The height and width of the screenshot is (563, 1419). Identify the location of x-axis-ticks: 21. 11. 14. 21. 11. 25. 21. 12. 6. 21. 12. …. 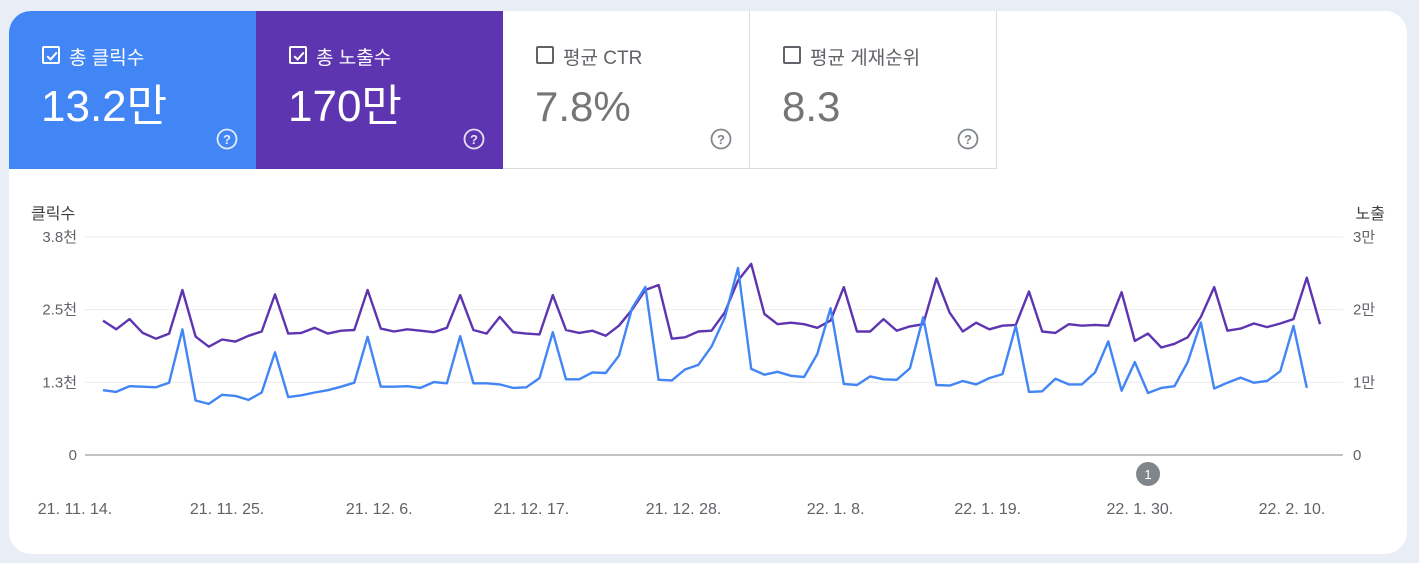
(682, 509).